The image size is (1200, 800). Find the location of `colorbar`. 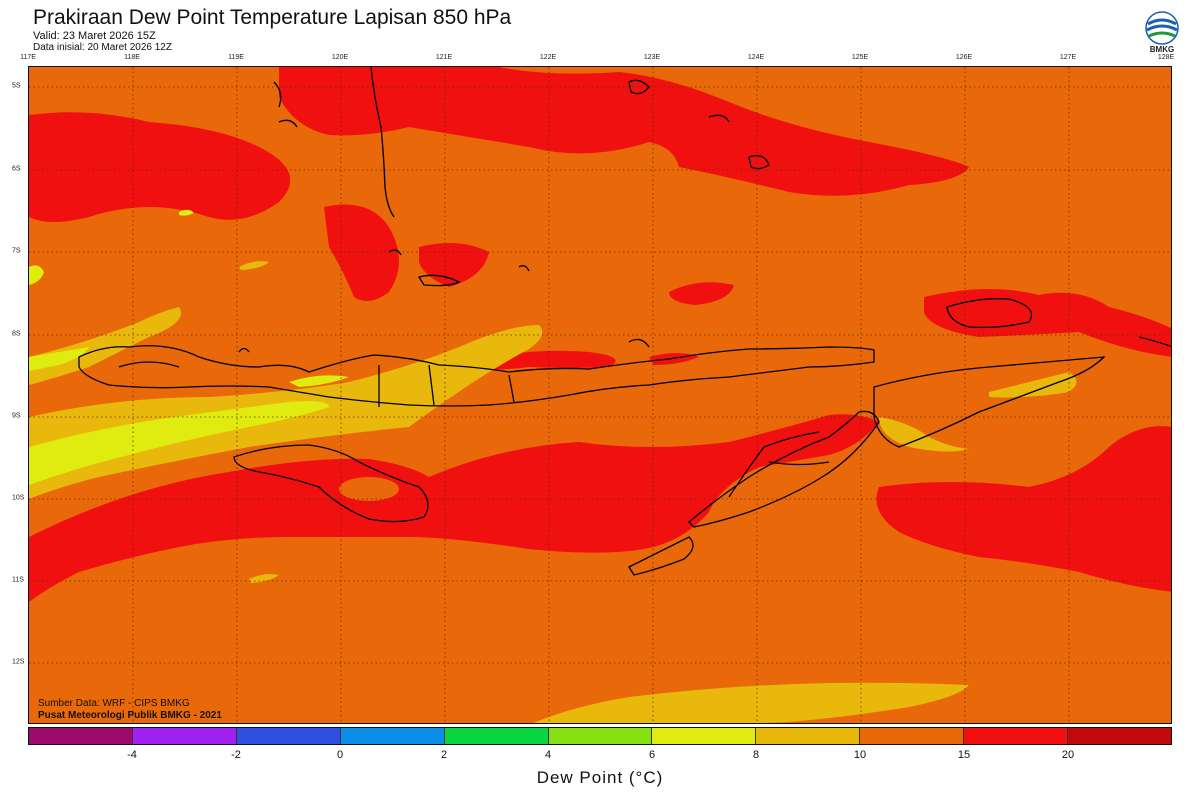

colorbar is located at coordinates (600, 736).